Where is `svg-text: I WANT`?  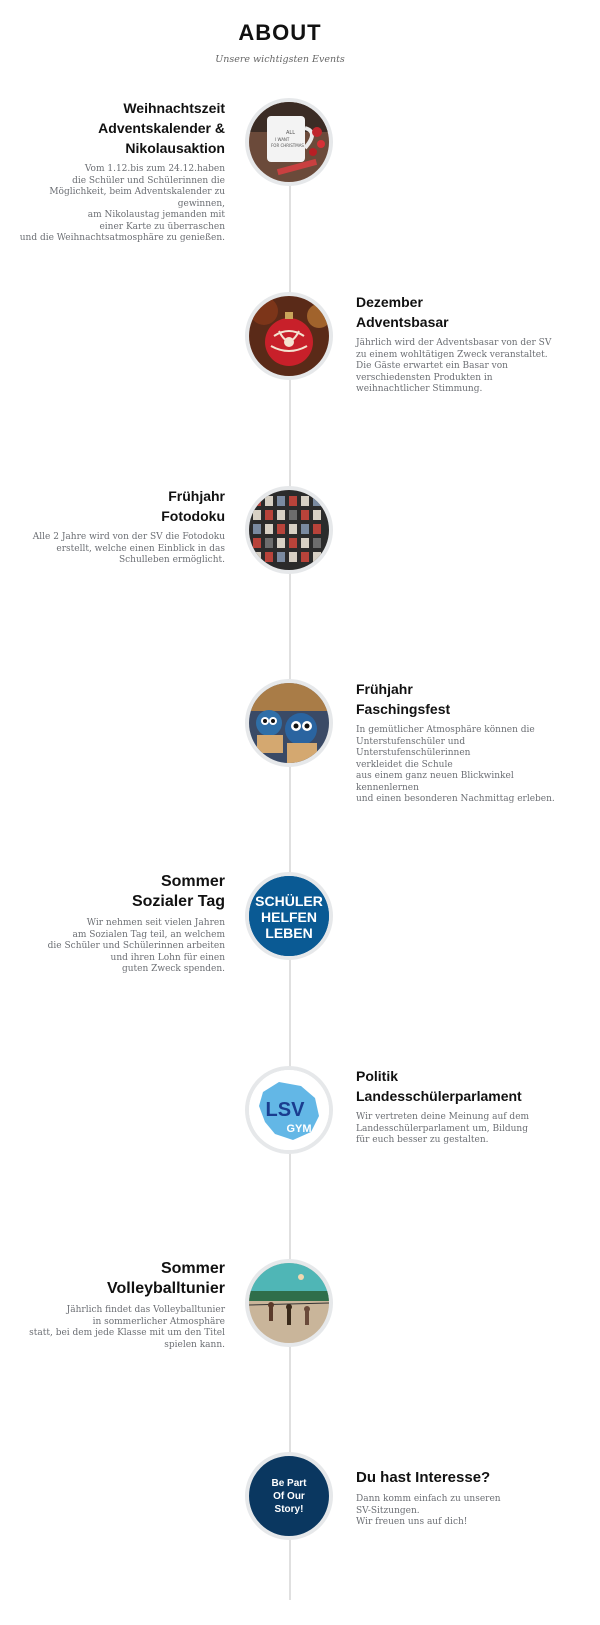 svg-text: I WANT is located at coordinates (282, 139).